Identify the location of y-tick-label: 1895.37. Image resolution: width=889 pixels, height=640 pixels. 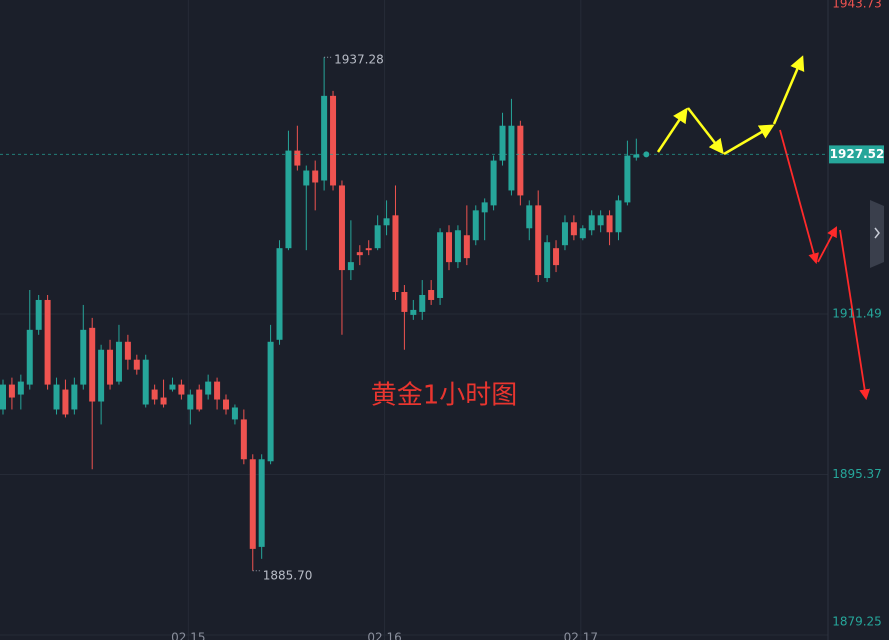
(857, 474).